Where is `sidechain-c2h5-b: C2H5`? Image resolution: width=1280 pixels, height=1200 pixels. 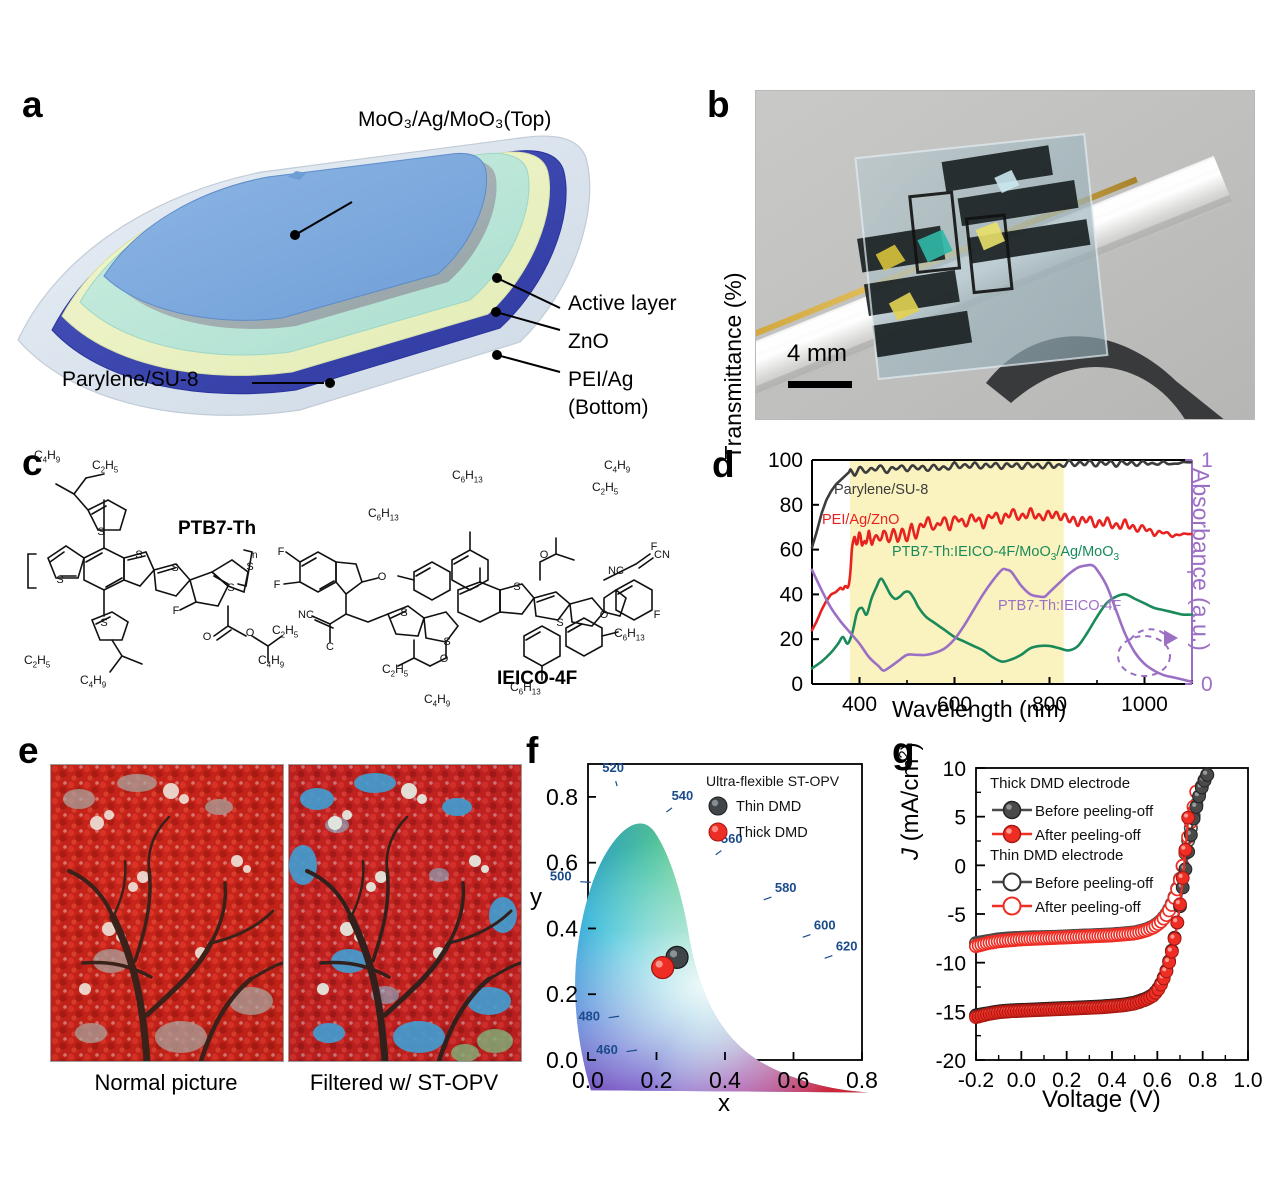
sidechain-c2h5-b: C2H5 is located at coordinates (37, 661).